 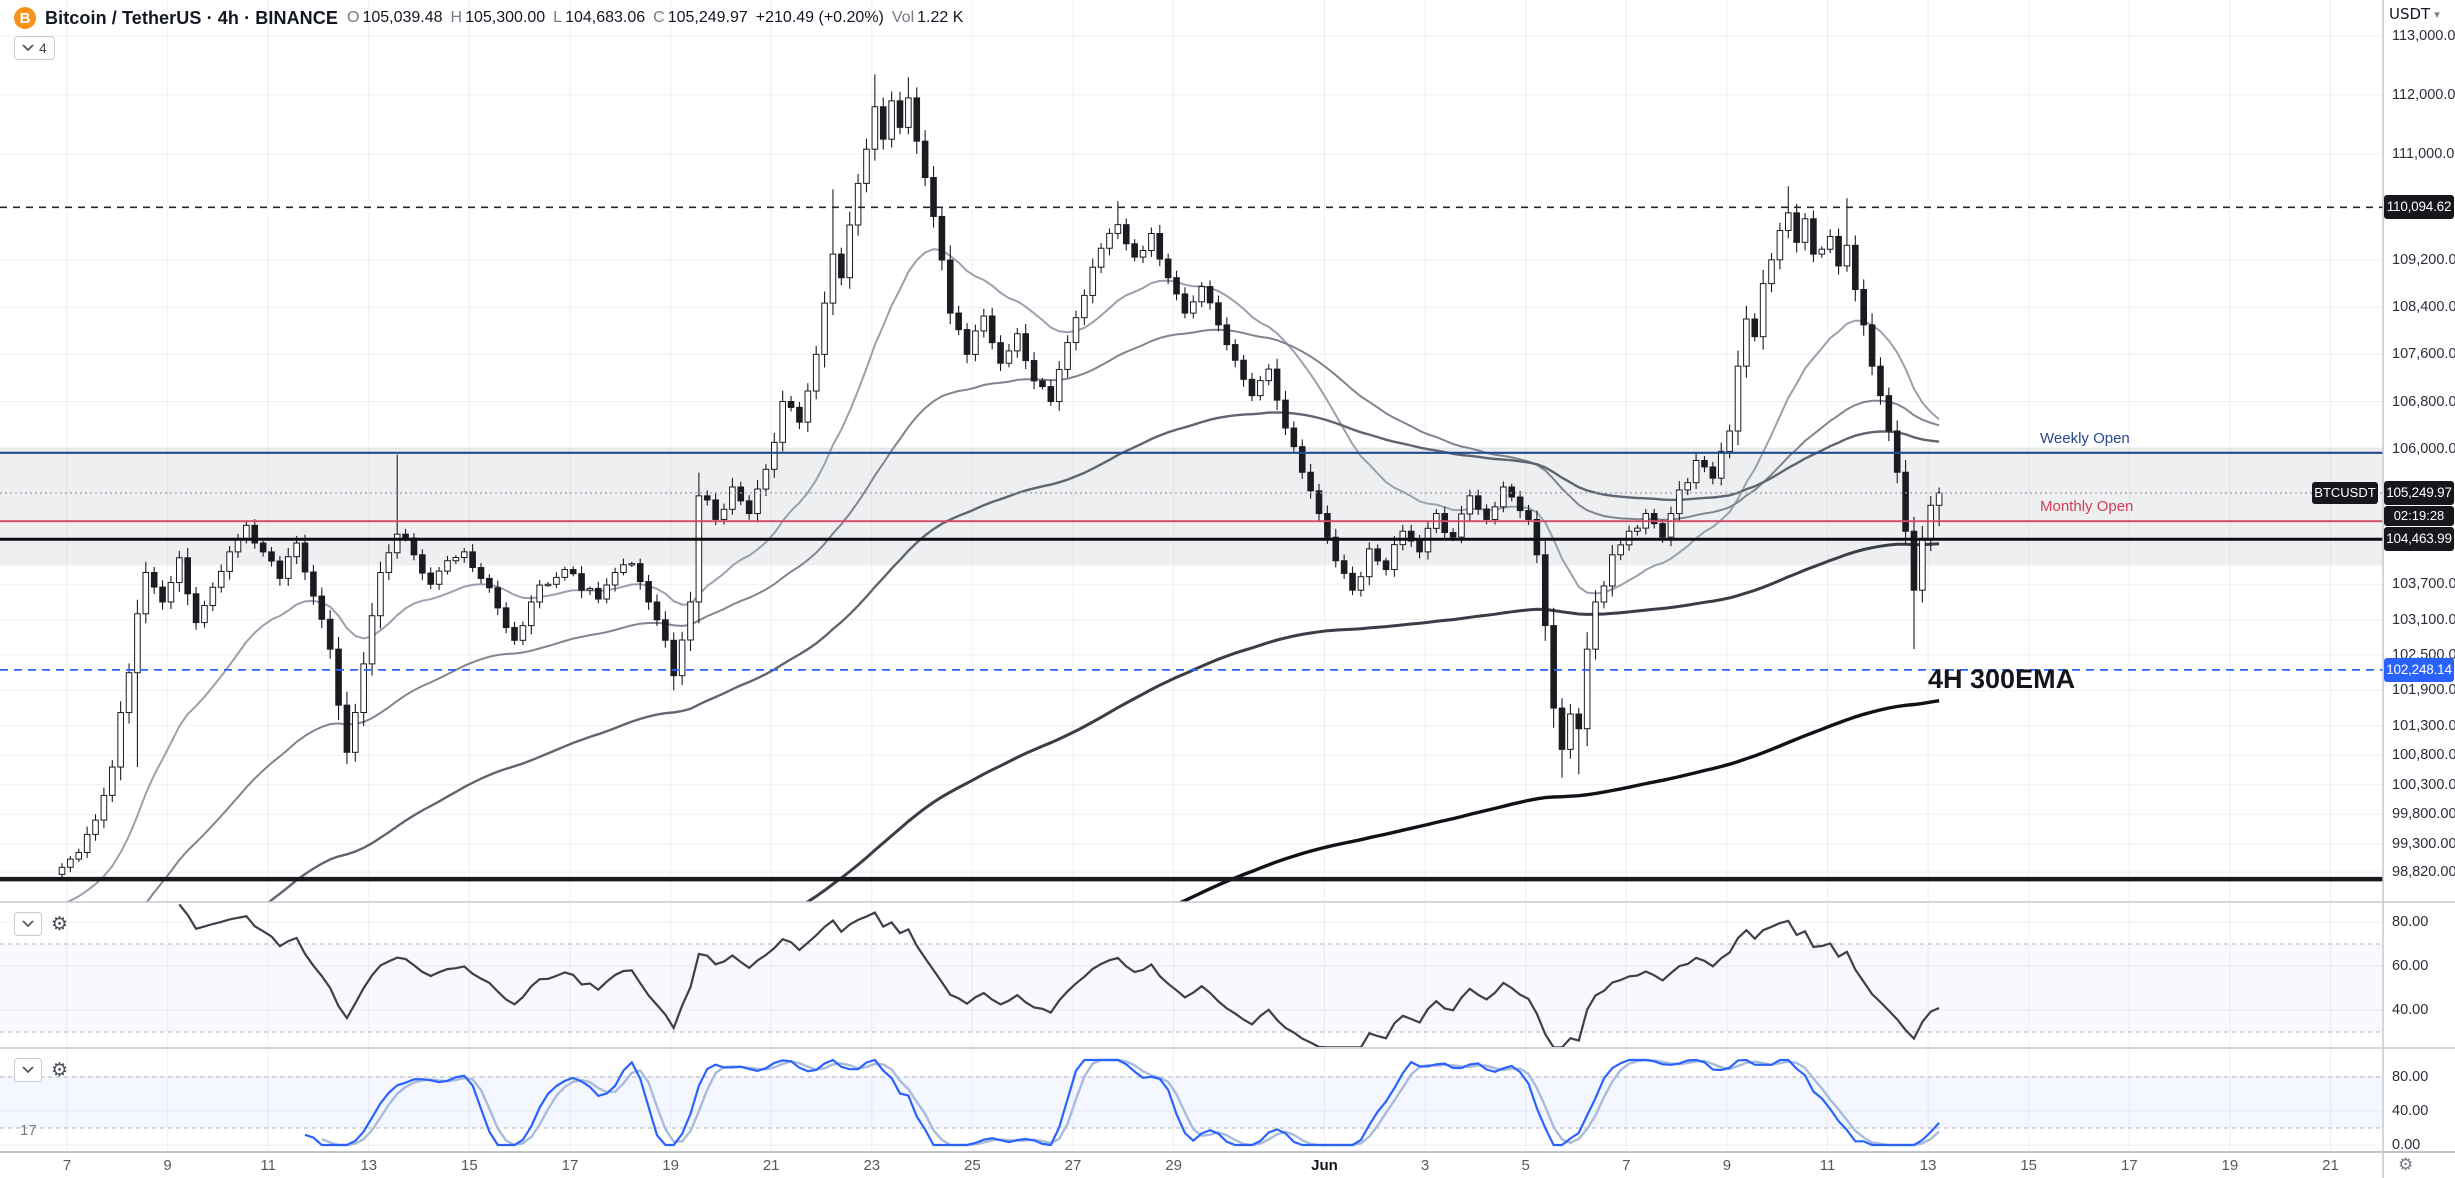 What do you see at coordinates (819, 17) in the screenshot?
I see `change-value: +210.49 (+0.20%)` at bounding box center [819, 17].